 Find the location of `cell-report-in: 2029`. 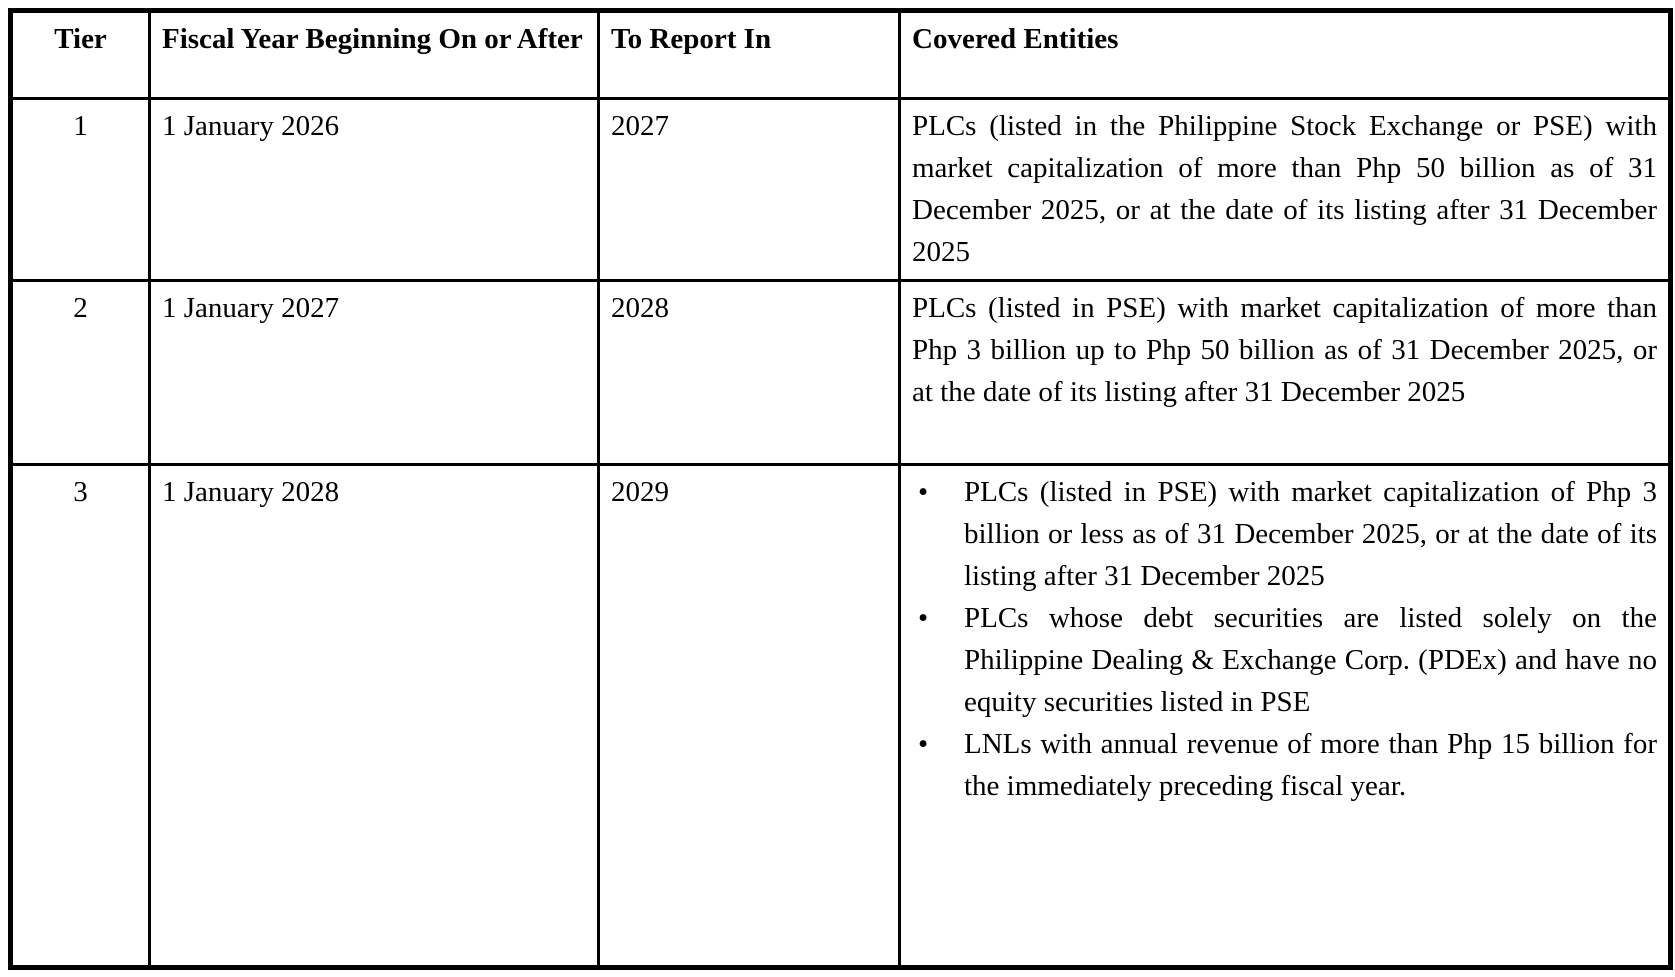

cell-report-in: 2029 is located at coordinates (749, 716).